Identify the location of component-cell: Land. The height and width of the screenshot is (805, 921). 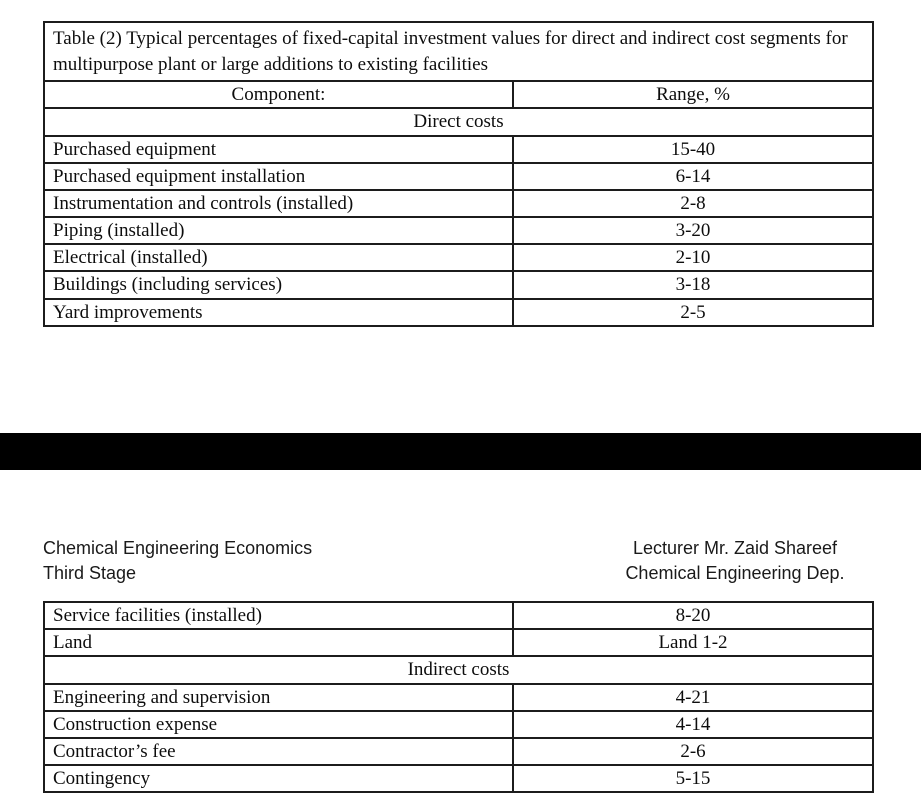
(278, 643).